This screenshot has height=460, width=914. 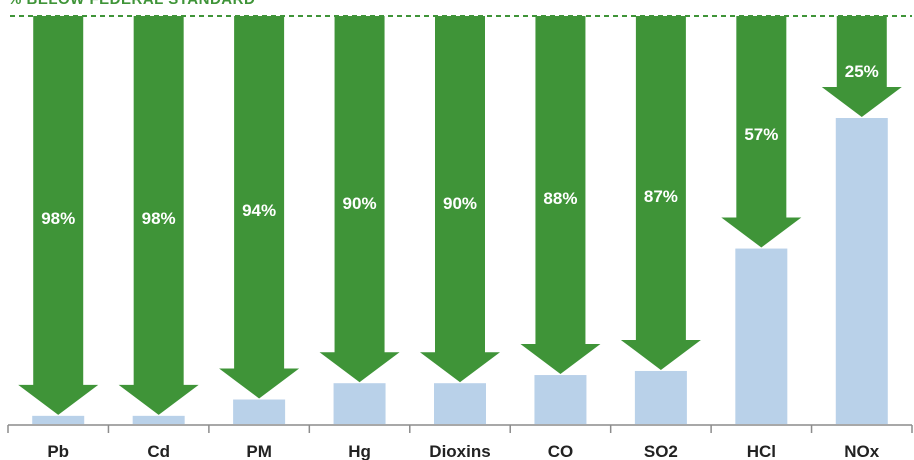 I want to click on arrow-dioxins, so click(x=460, y=199).